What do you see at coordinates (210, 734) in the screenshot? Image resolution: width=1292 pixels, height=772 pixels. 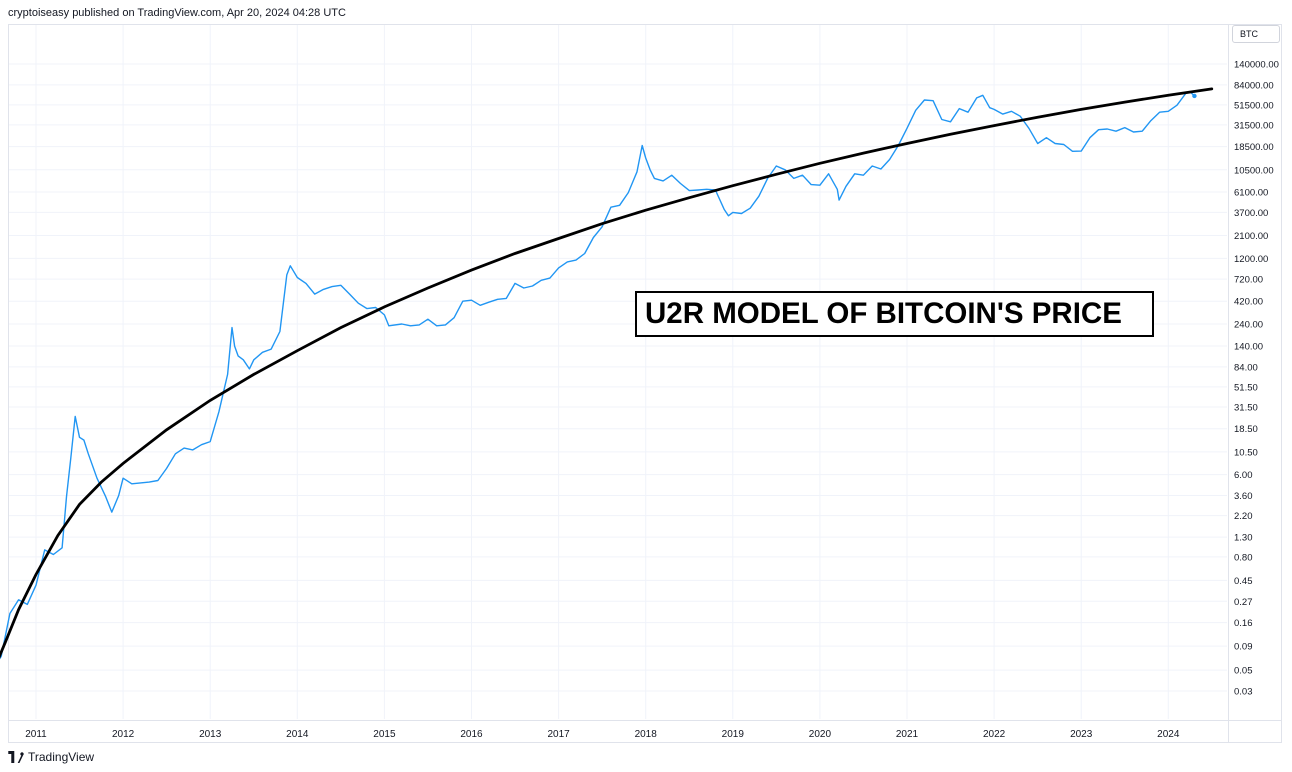 I see `x-tick-label: 2013` at bounding box center [210, 734].